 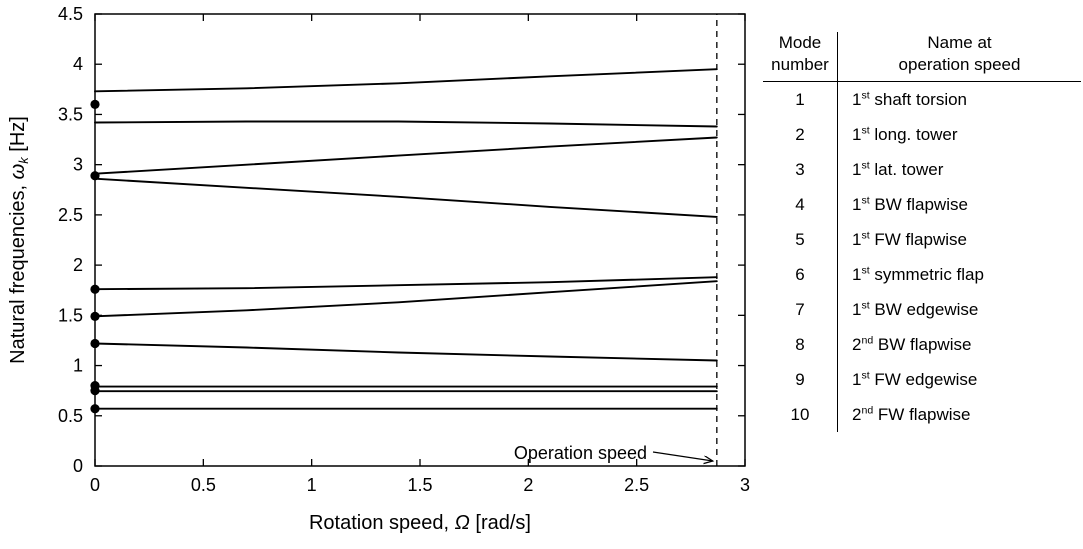 I want to click on mode-name-cell: 1st long. tower, so click(x=959, y=134).